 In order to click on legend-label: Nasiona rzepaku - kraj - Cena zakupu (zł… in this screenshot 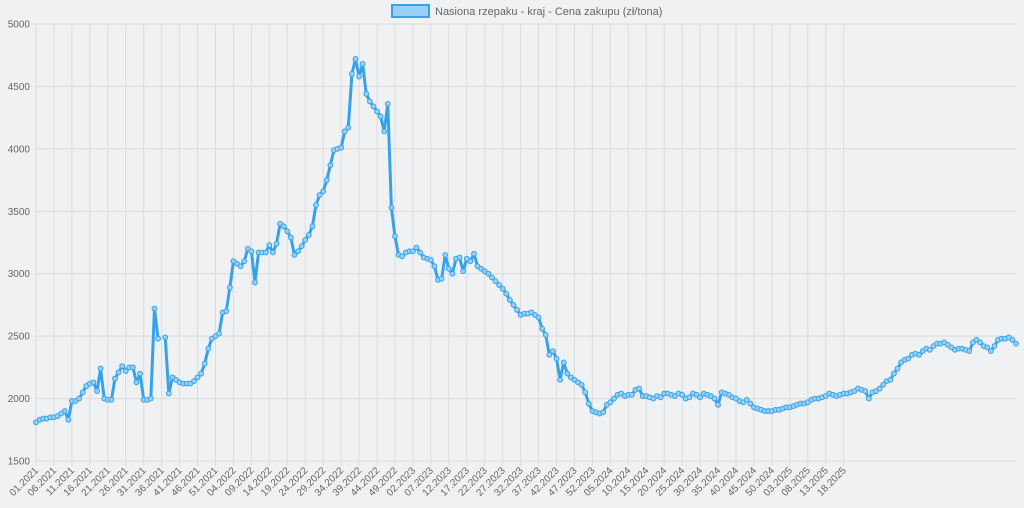, I will do `click(548, 12)`.